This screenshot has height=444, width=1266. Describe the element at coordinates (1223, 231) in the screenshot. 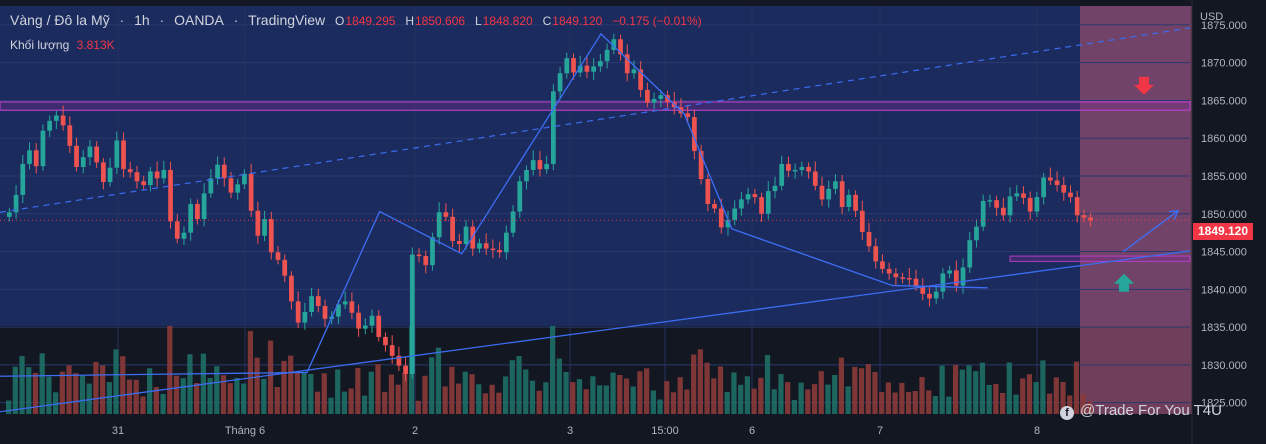

I see `current-price-tag: 1849.120` at that location.